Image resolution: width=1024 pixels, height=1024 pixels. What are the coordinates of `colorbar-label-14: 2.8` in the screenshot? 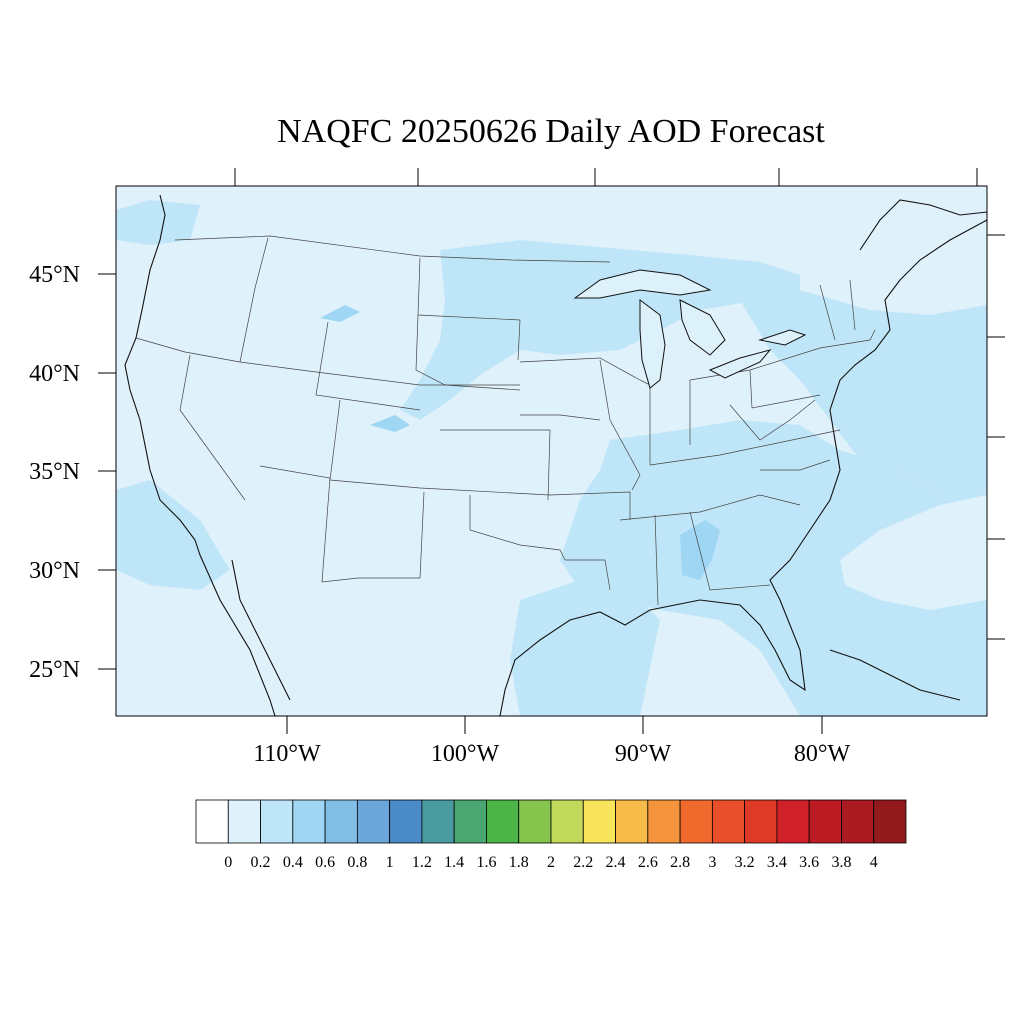 It's located at (680, 862).